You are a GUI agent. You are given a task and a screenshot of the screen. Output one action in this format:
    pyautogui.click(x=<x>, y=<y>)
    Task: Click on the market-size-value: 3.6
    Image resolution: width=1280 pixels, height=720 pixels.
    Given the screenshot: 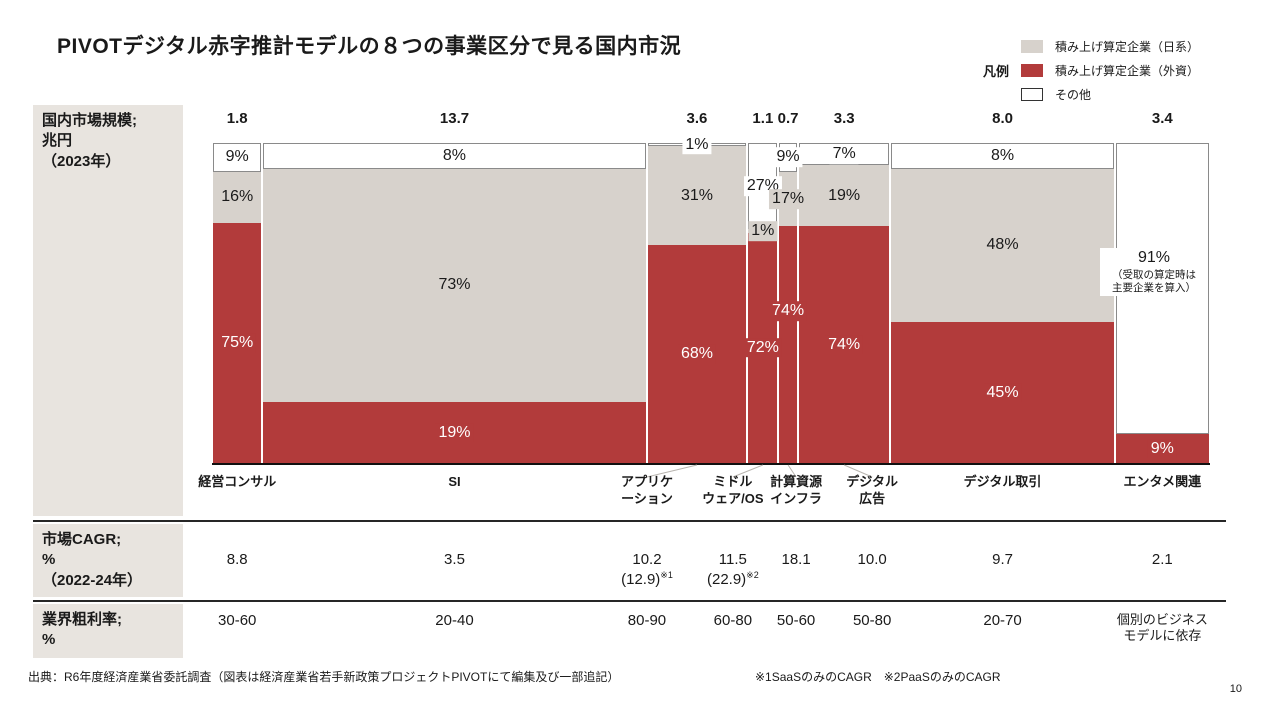 What is the action you would take?
    pyautogui.click(x=697, y=118)
    